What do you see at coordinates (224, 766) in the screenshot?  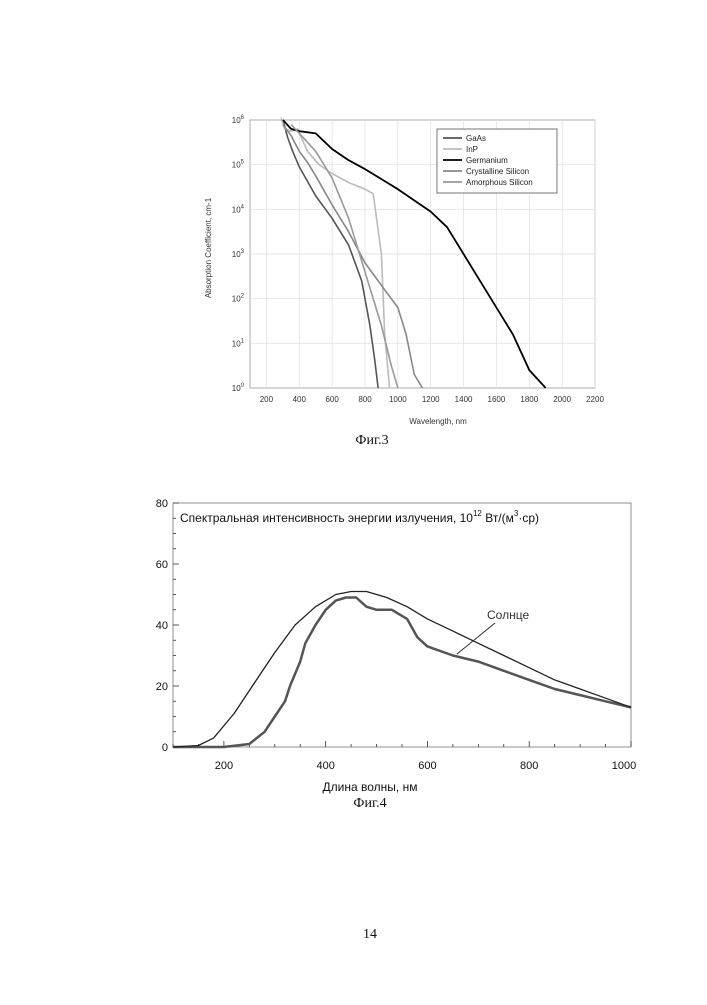 I see `fig4-x-tick-label: 200` at bounding box center [224, 766].